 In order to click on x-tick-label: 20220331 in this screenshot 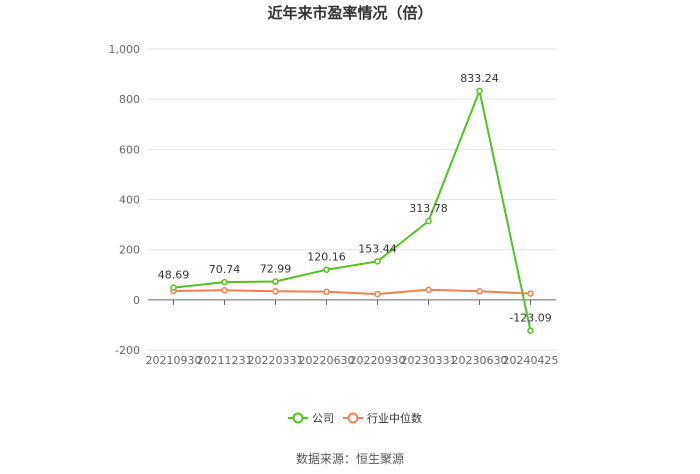, I will do `click(276, 360)`.